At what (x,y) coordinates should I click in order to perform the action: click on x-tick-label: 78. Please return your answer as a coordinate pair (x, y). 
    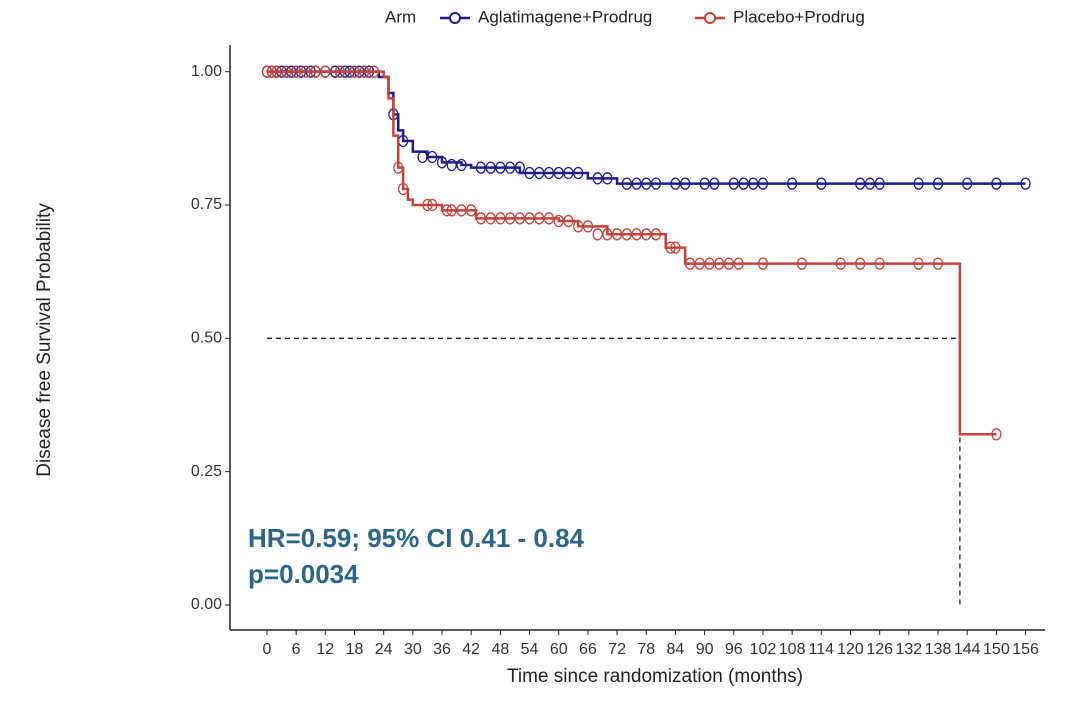
    Looking at the image, I should click on (646, 649).